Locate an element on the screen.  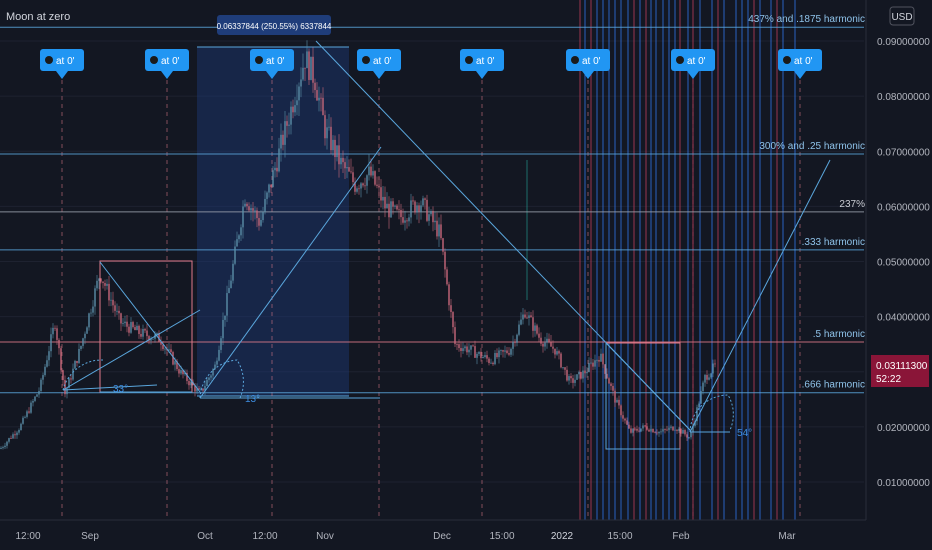
moon-label-3: at 0' is located at coordinates (382, 61).